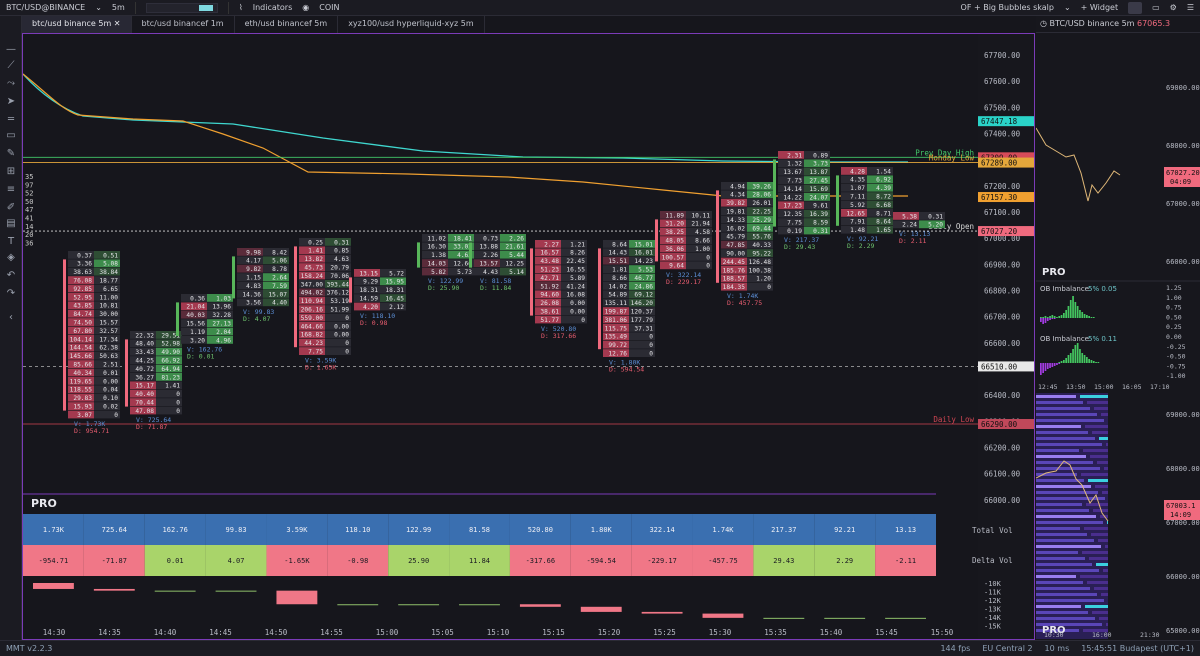  I want to click on timeline-scroller, so click(181, 7).